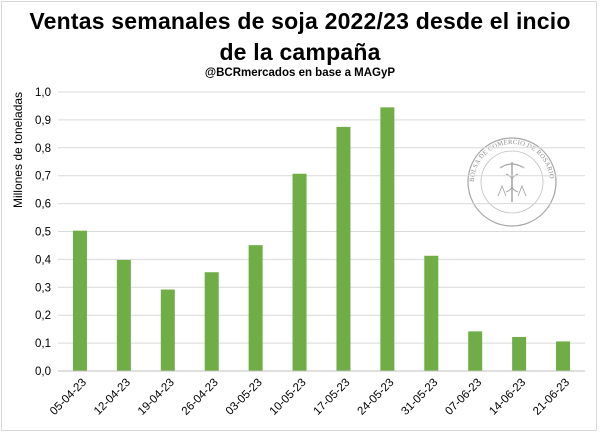 This screenshot has height=434, width=600. I want to click on y-tick-label: 0,3, so click(43, 288).